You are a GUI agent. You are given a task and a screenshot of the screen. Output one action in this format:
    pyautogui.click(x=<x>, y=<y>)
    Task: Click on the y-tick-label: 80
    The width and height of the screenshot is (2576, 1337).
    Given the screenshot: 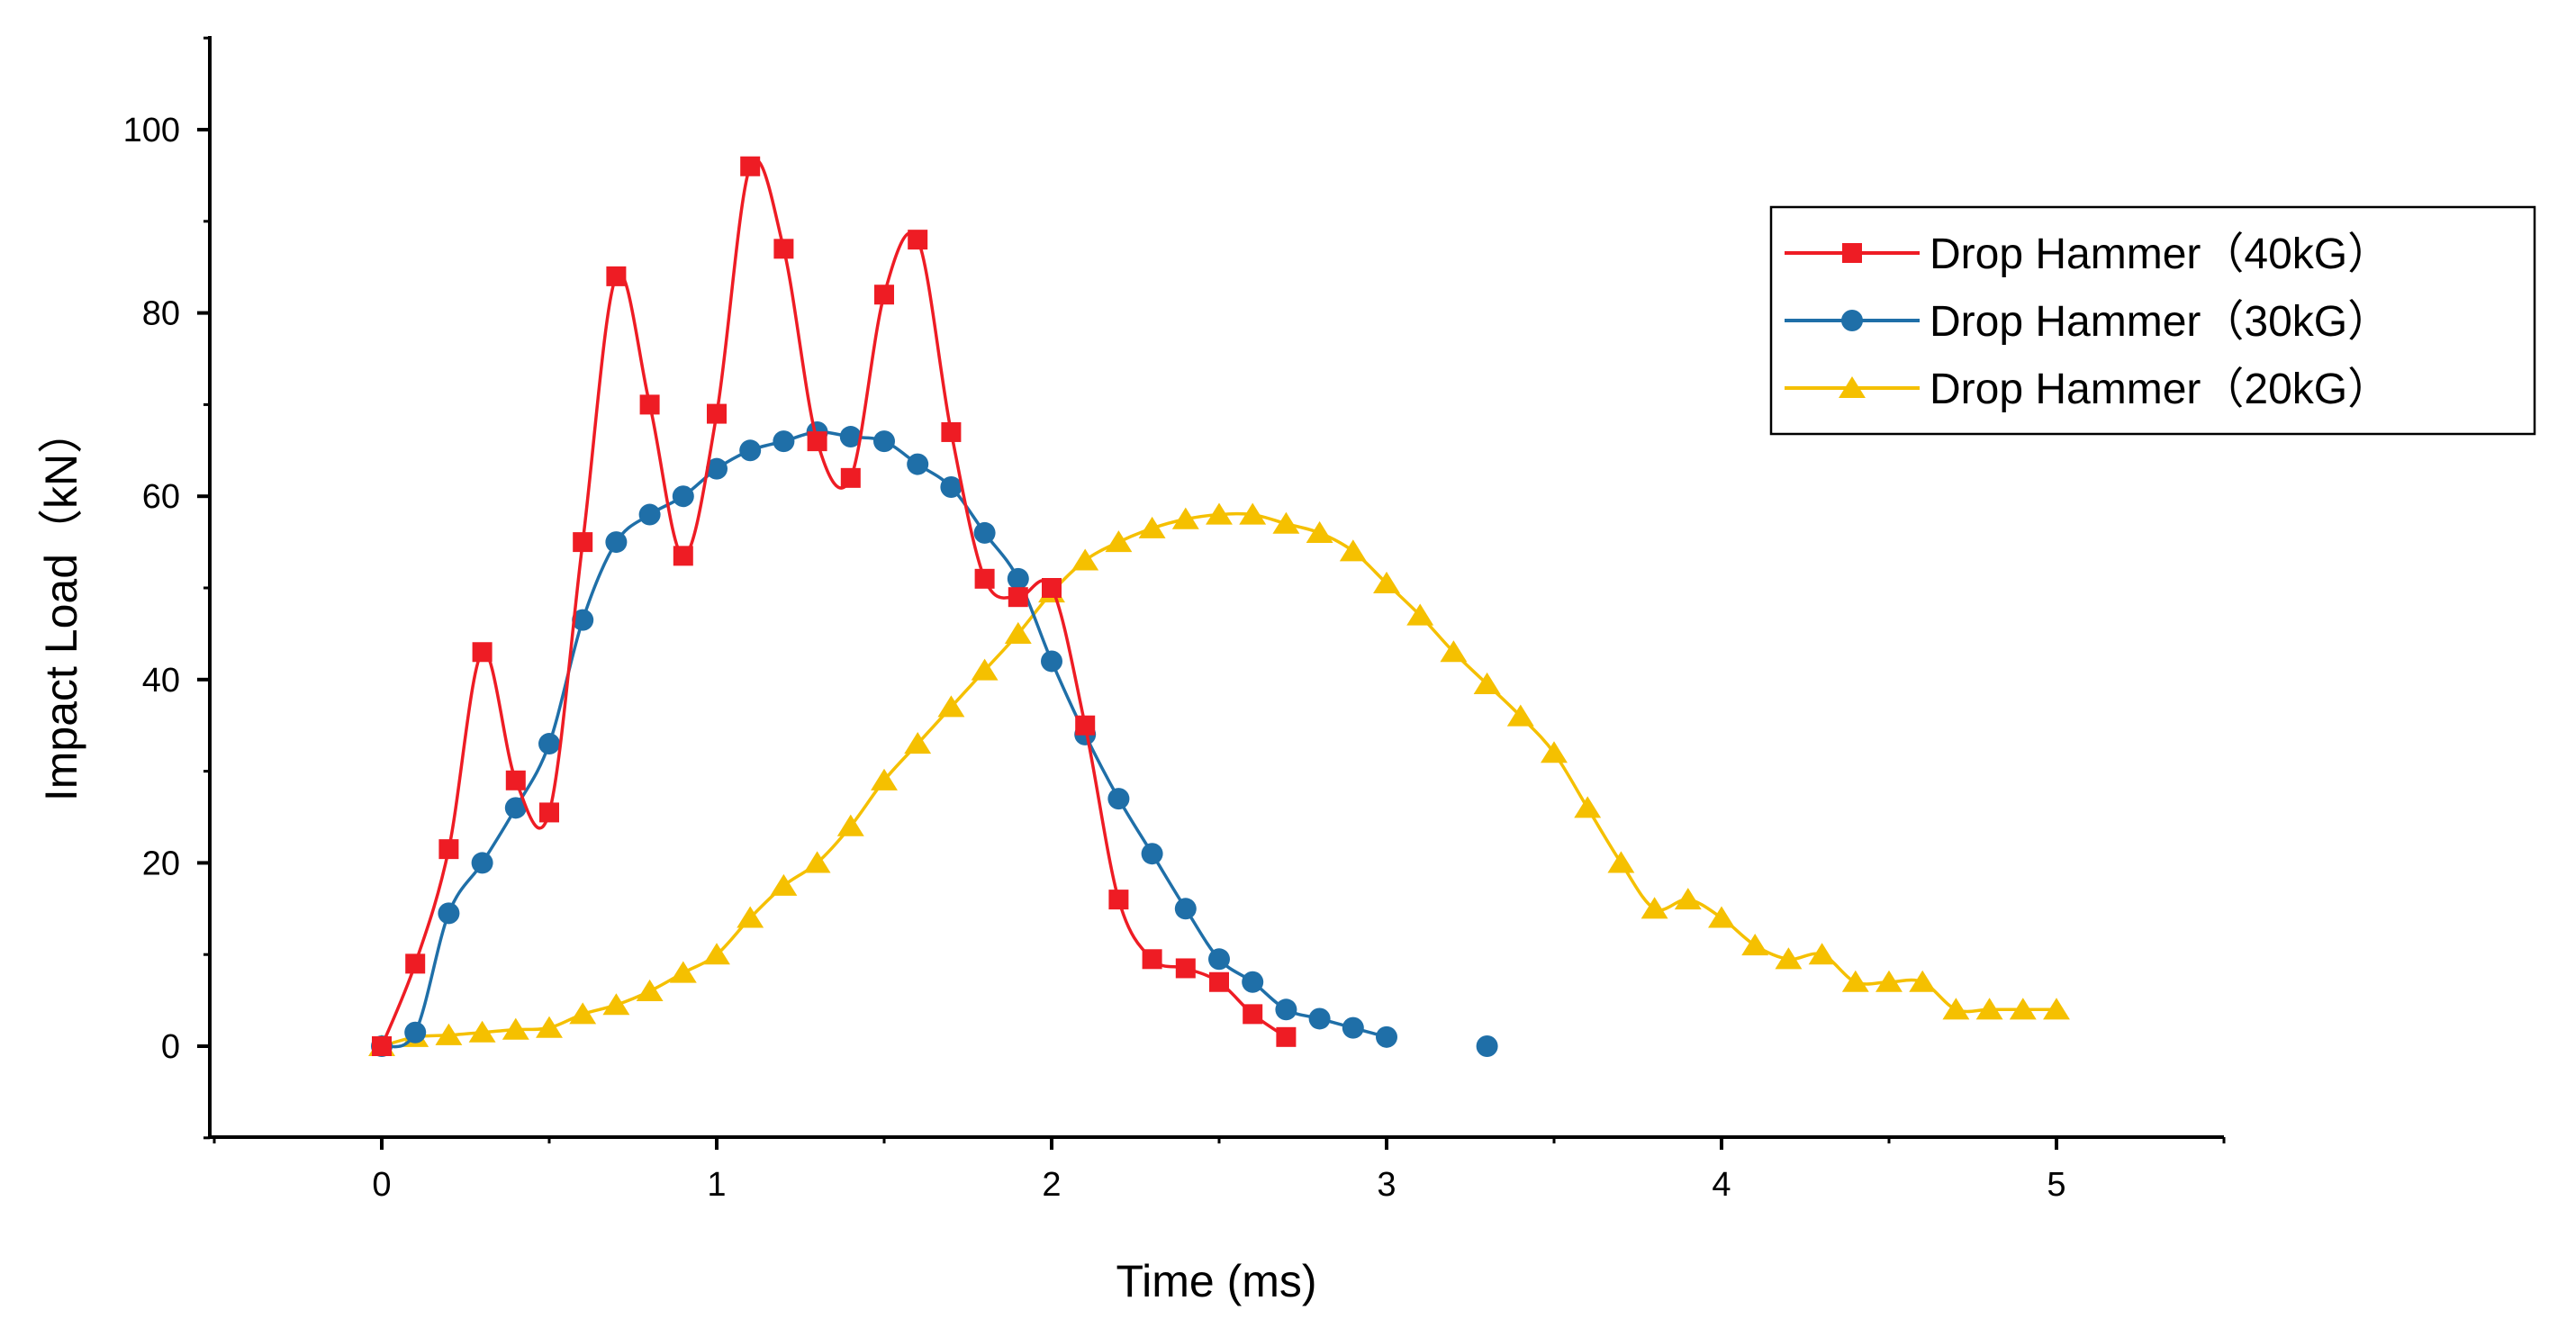 What is the action you would take?
    pyautogui.click(x=161, y=314)
    